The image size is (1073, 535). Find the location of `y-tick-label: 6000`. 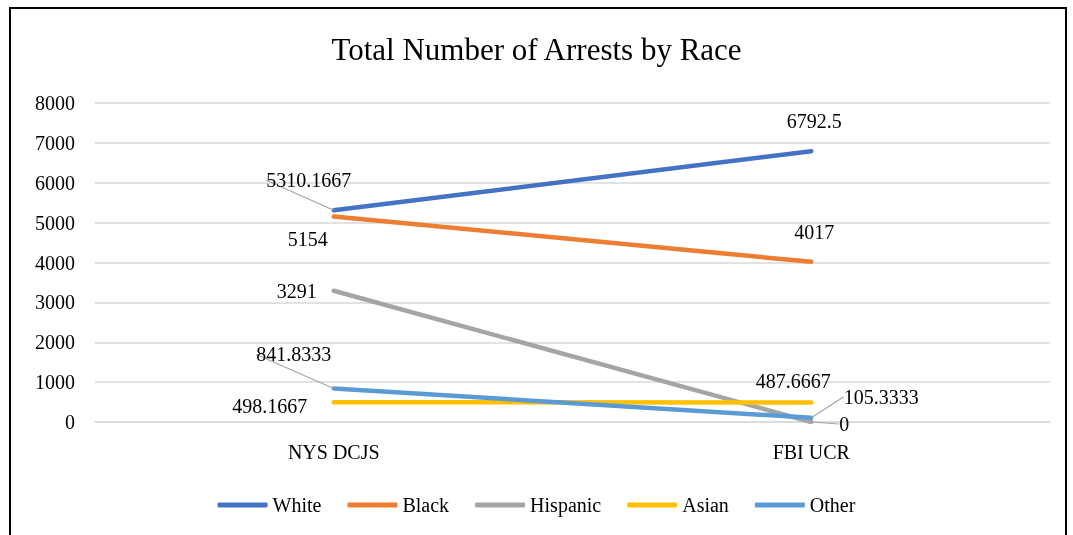

y-tick-label: 6000 is located at coordinates (55, 182).